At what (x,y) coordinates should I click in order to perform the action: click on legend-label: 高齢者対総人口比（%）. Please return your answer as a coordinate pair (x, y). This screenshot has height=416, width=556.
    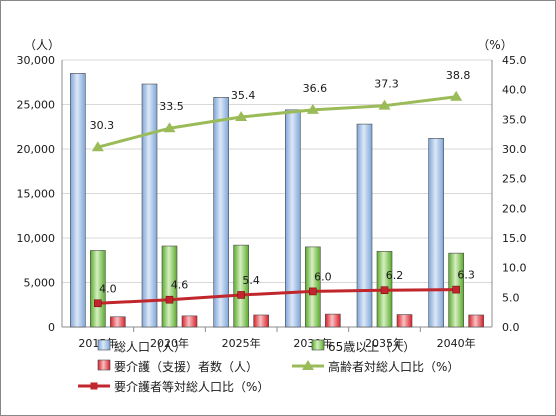
    Looking at the image, I should click on (393, 366).